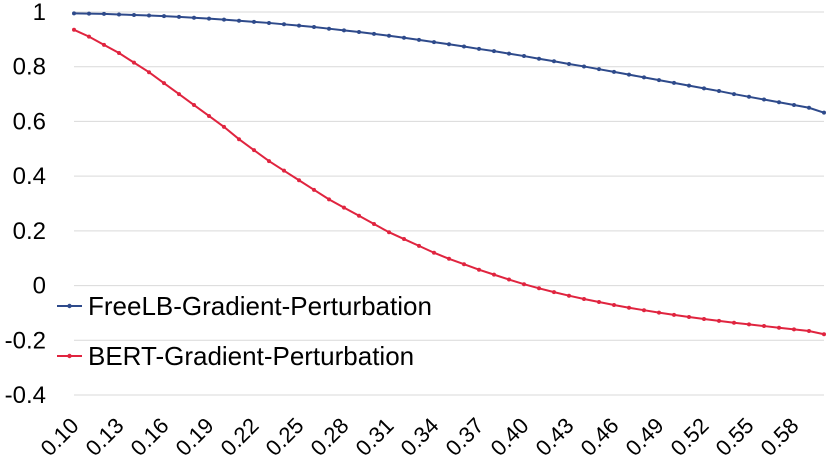 The width and height of the screenshot is (831, 456). Describe the element at coordinates (195, 434) in the screenshot. I see `x-tick-label: 0.19` at that location.